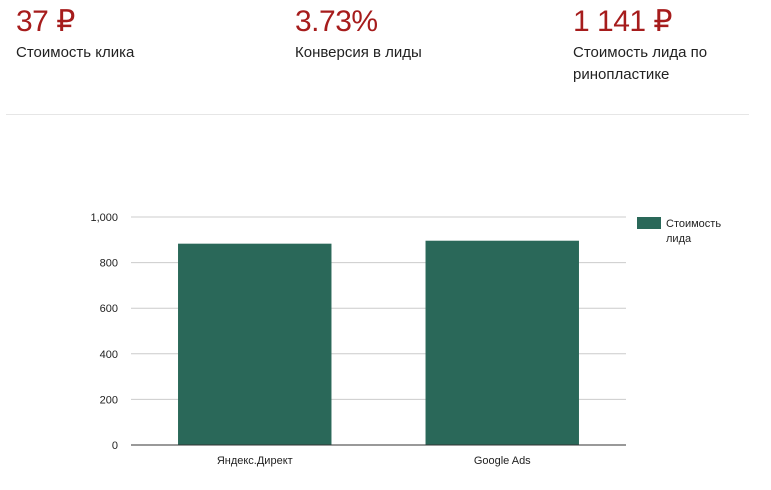  I want to click on y-tick-label: 0, so click(115, 446).